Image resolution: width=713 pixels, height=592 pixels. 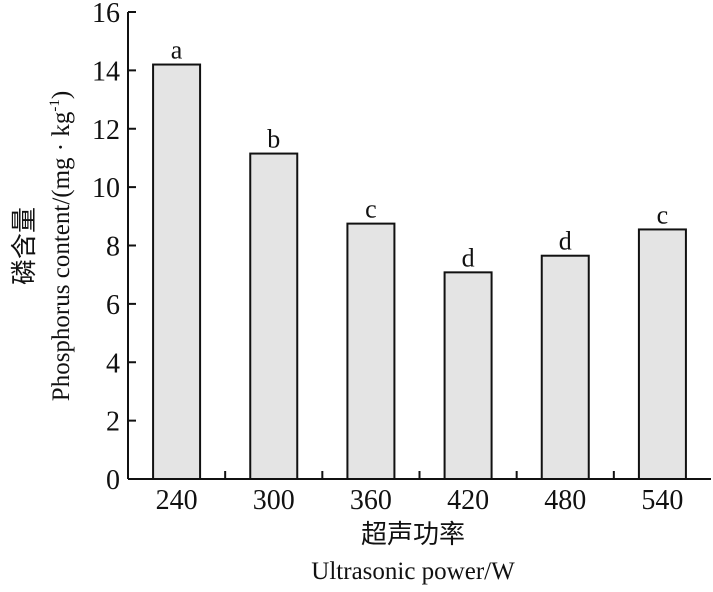 I want to click on y-tick-label: 16, so click(x=106, y=14).